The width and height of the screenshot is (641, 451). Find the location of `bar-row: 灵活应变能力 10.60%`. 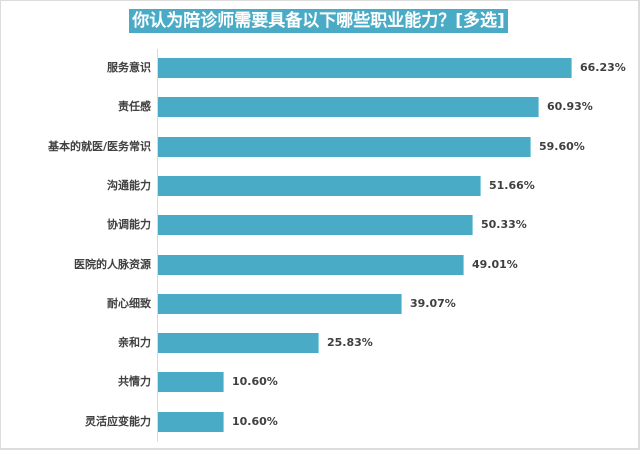

bar-row: 灵活应变能力 10.60% is located at coordinates (321, 422).